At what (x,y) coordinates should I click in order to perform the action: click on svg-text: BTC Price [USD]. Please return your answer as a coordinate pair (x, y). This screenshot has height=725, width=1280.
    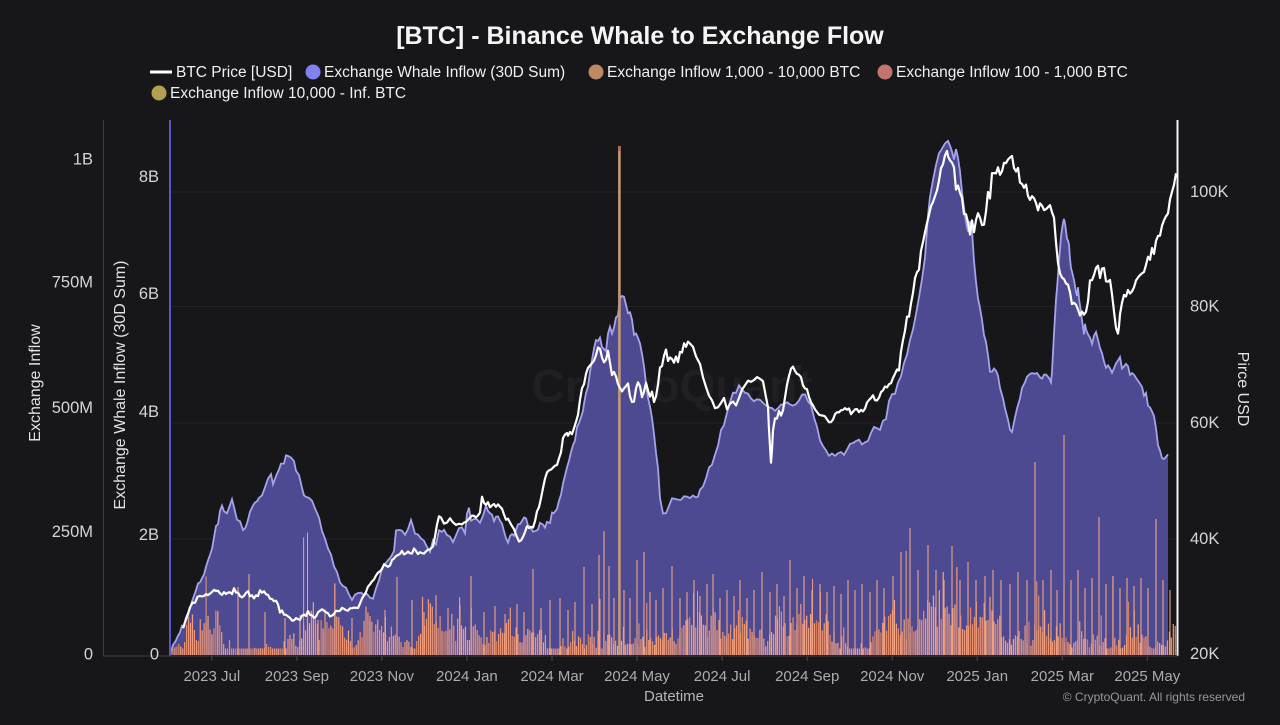
    Looking at the image, I should click on (234, 72).